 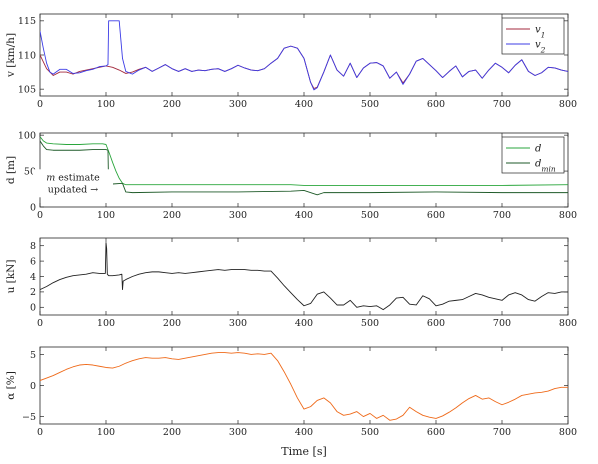 I want to click on legend-label: d, so click(x=538, y=149).